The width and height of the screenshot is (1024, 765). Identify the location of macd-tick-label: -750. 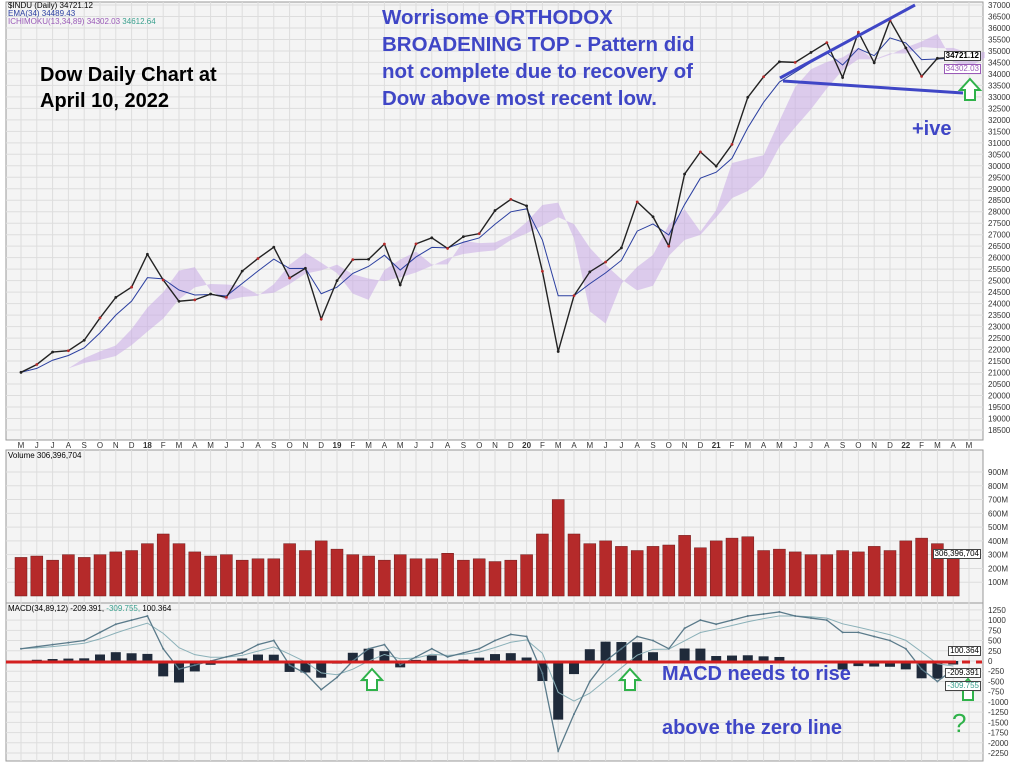
(996, 692).